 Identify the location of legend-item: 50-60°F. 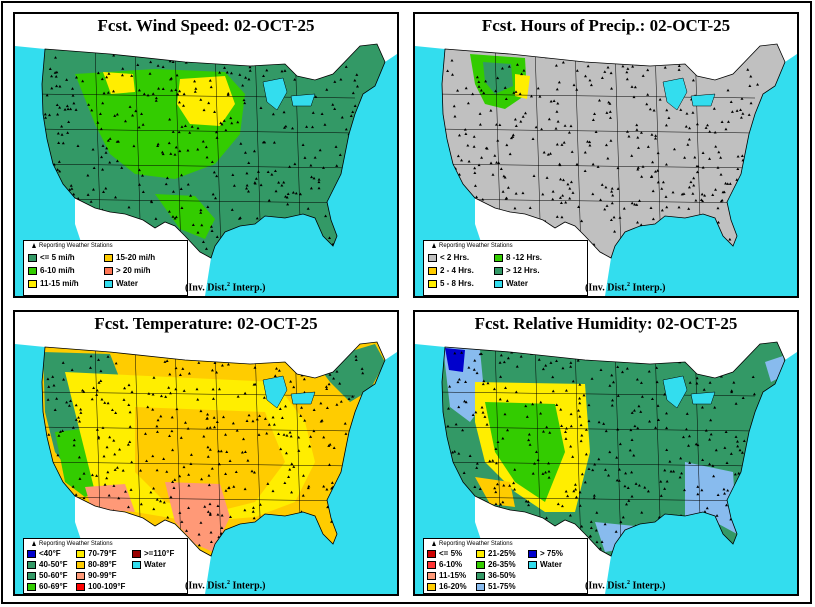
(47, 576).